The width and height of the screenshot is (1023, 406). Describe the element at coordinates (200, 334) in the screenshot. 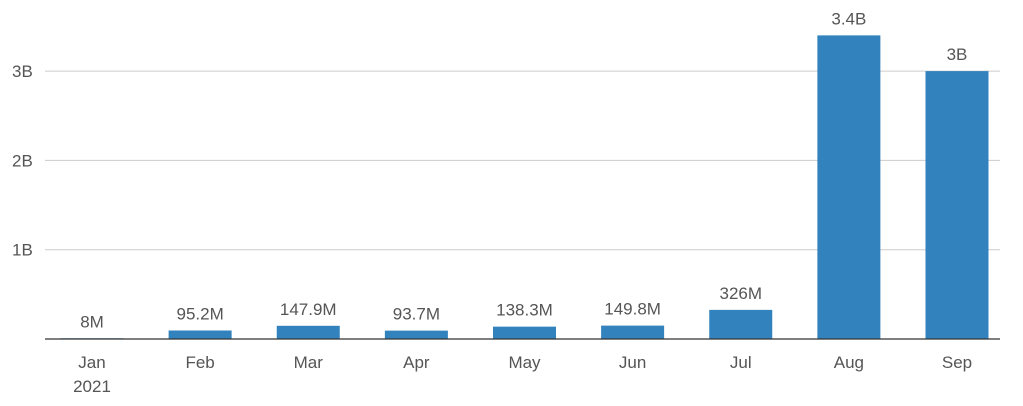

I see `bar-feb` at that location.